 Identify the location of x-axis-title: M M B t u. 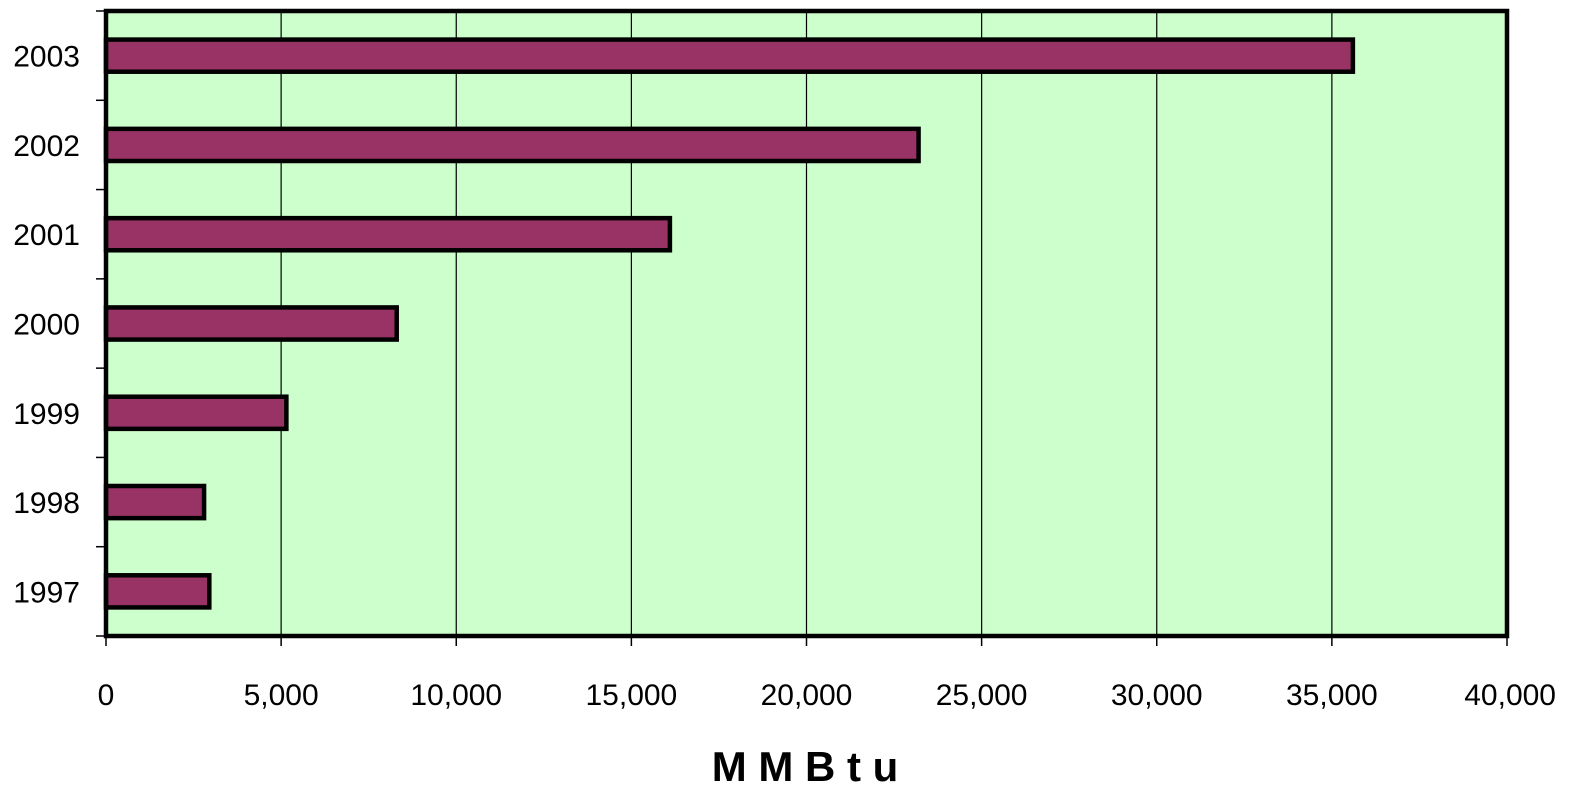
(805, 766).